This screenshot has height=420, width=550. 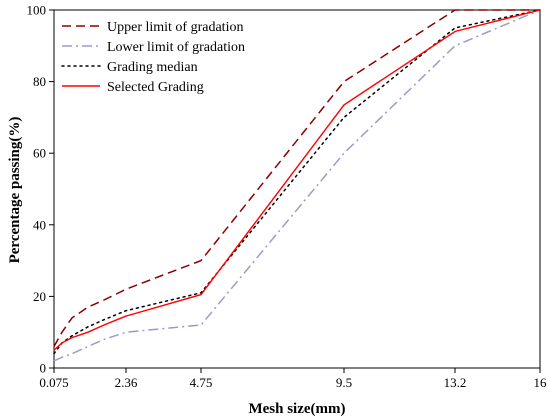 I want to click on x-axis-title: Mesh size(mm), so click(x=296, y=409).